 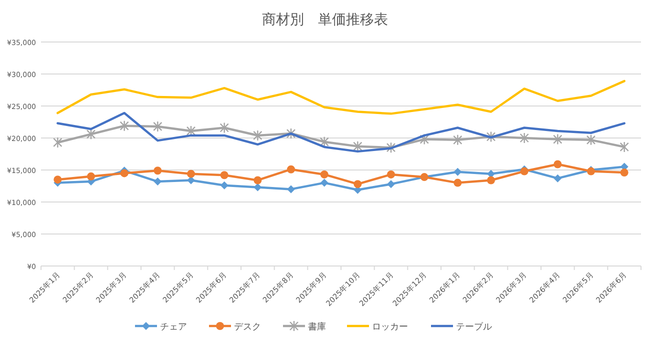 What do you see at coordinates (474, 327) in the screenshot?
I see `legend-label: テーブル` at bounding box center [474, 327].